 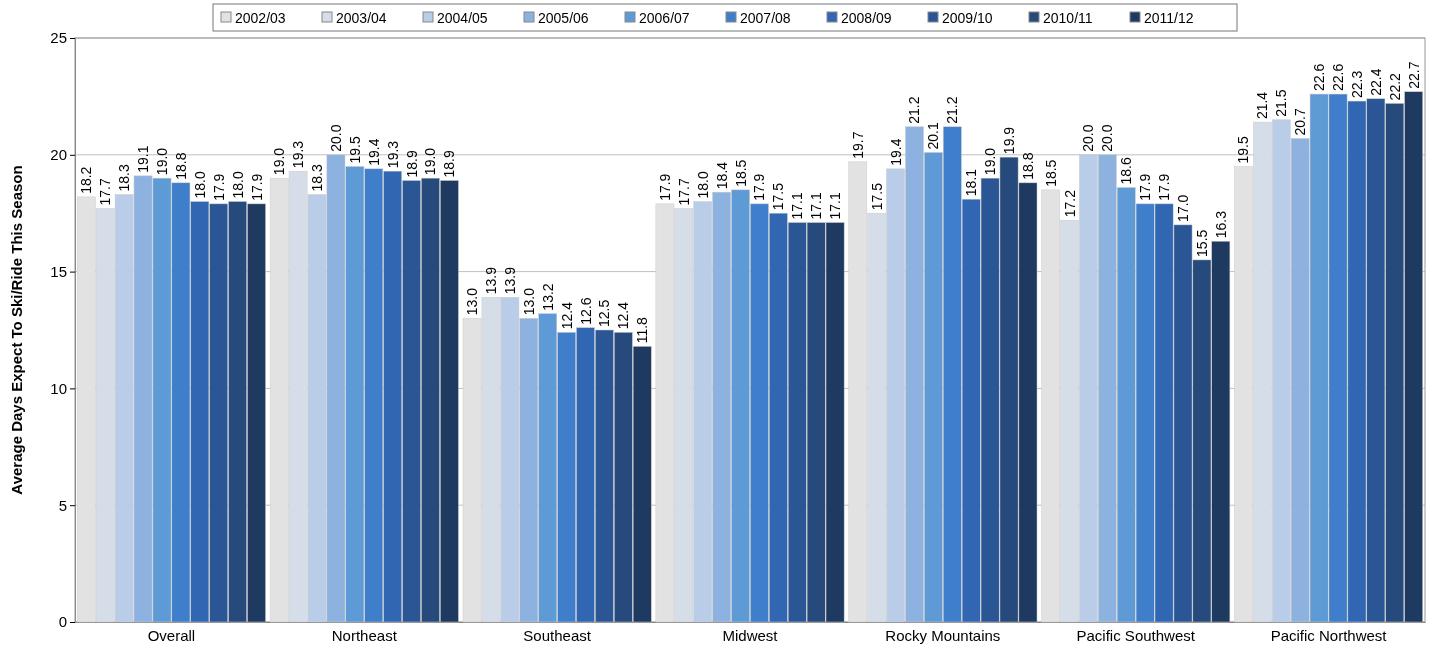 I want to click on data-label: 17.0, so click(x=1182, y=208).